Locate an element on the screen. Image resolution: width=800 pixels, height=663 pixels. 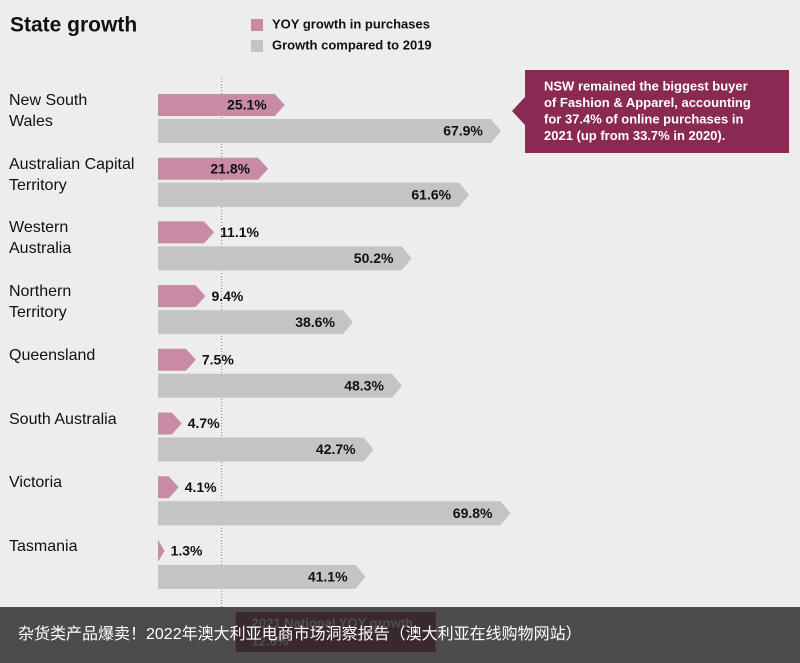
value-label: 21.8% is located at coordinates (230, 168).